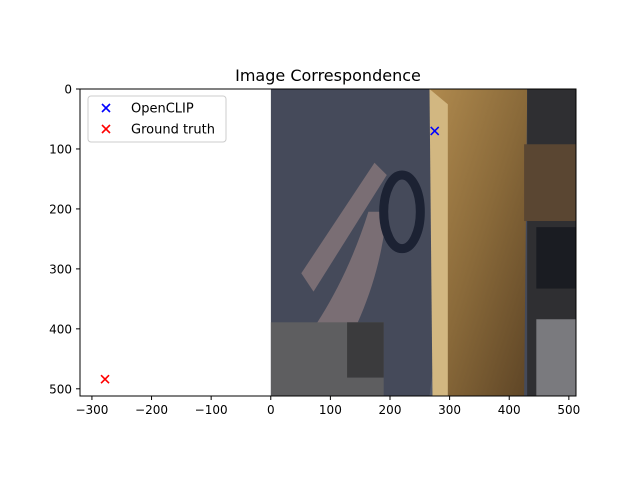 The width and height of the screenshot is (640, 484). Describe the element at coordinates (402, 212) in the screenshot. I see `photo-rug-ring` at that location.